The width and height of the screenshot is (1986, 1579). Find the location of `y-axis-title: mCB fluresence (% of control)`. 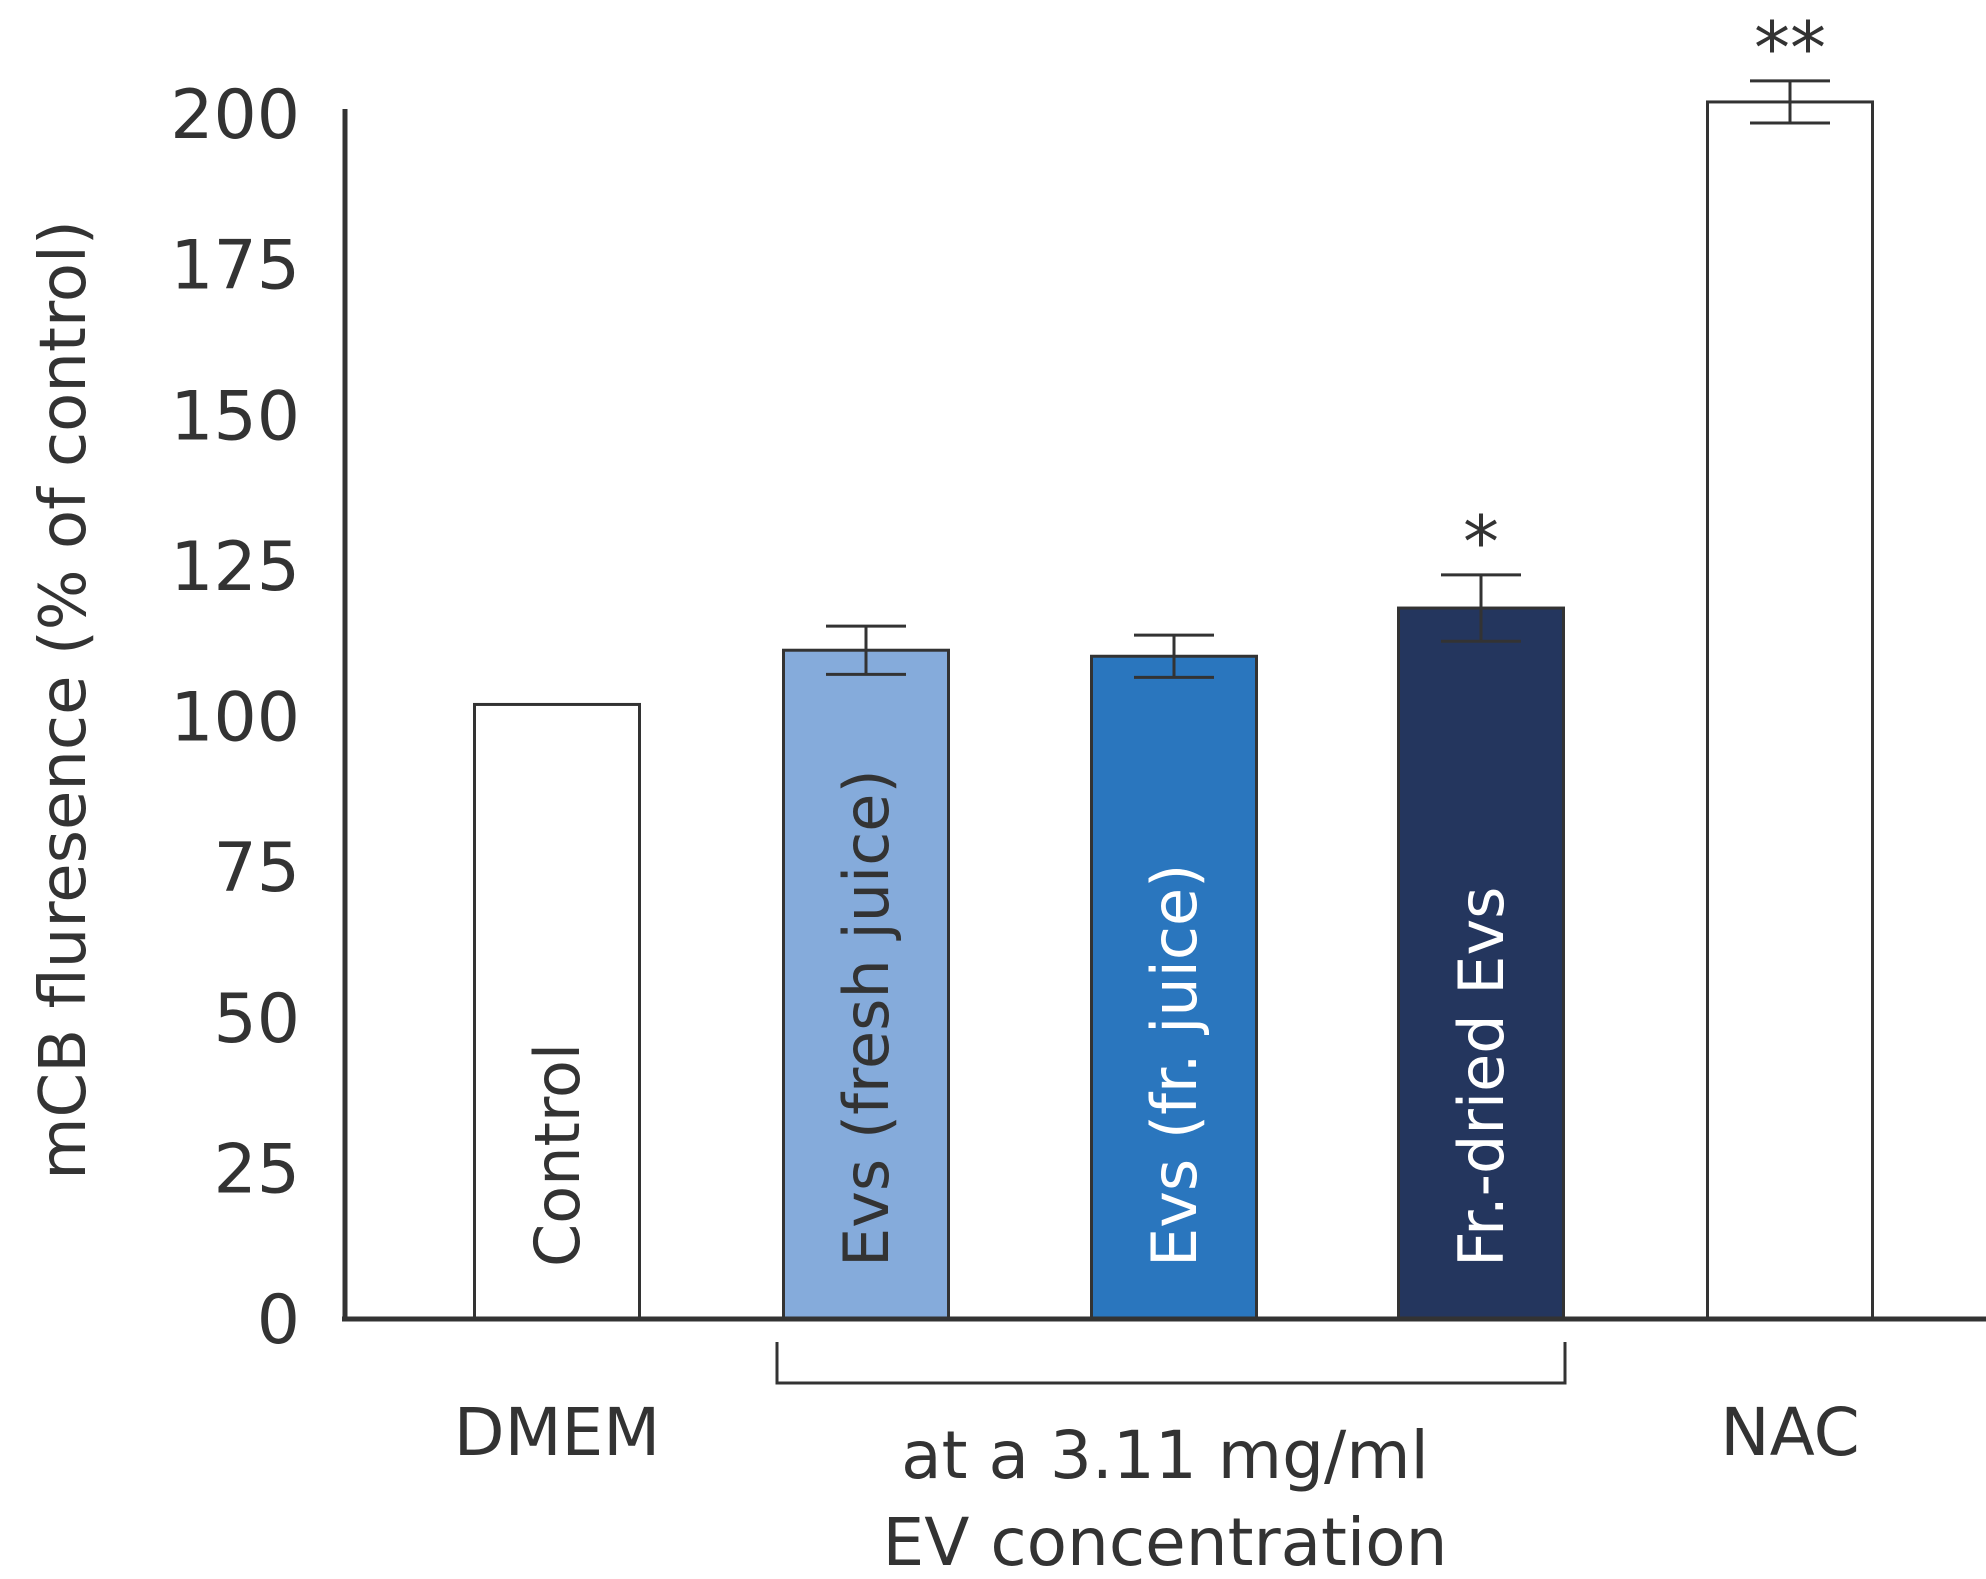

y-axis-title: mCB fluresence (% of control) is located at coordinates (64, 700).